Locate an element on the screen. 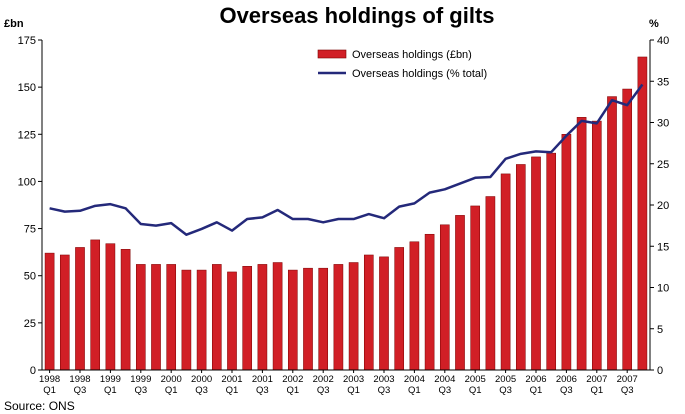 Image resolution: width=685 pixels, height=414 pixels. right-tick-label: 30 is located at coordinates (663, 124).